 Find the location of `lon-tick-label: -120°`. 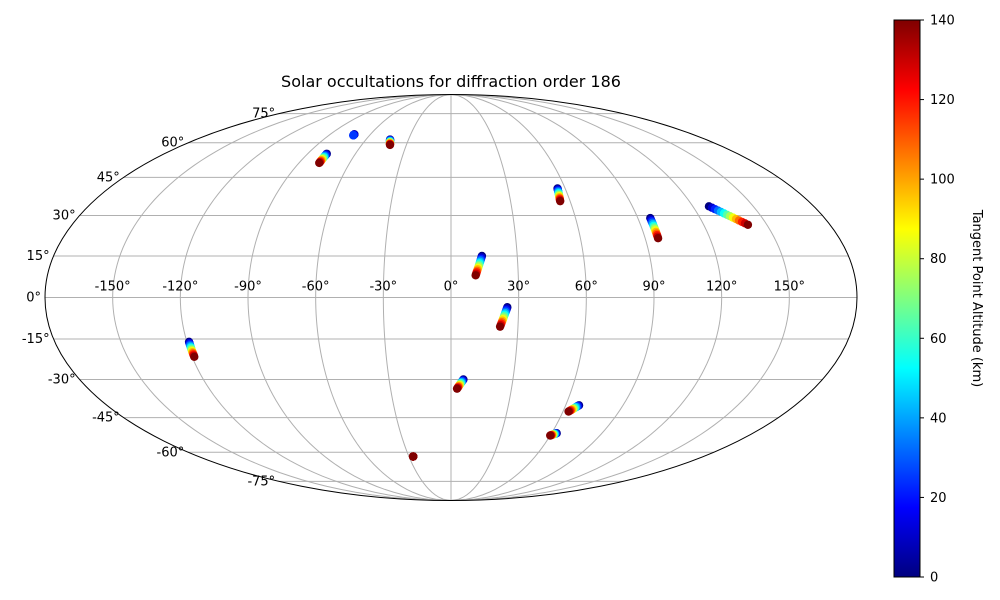

lon-tick-label: -120° is located at coordinates (180, 287).